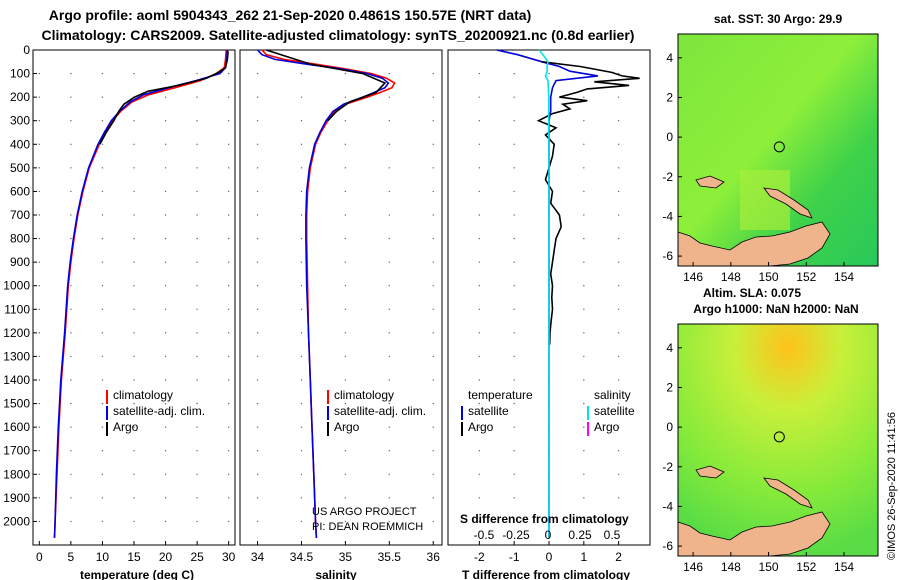 This screenshot has width=900, height=580. What do you see at coordinates (323, 293) in the screenshot?
I see `salinity-series-satellite-adj-clim-` at bounding box center [323, 293].